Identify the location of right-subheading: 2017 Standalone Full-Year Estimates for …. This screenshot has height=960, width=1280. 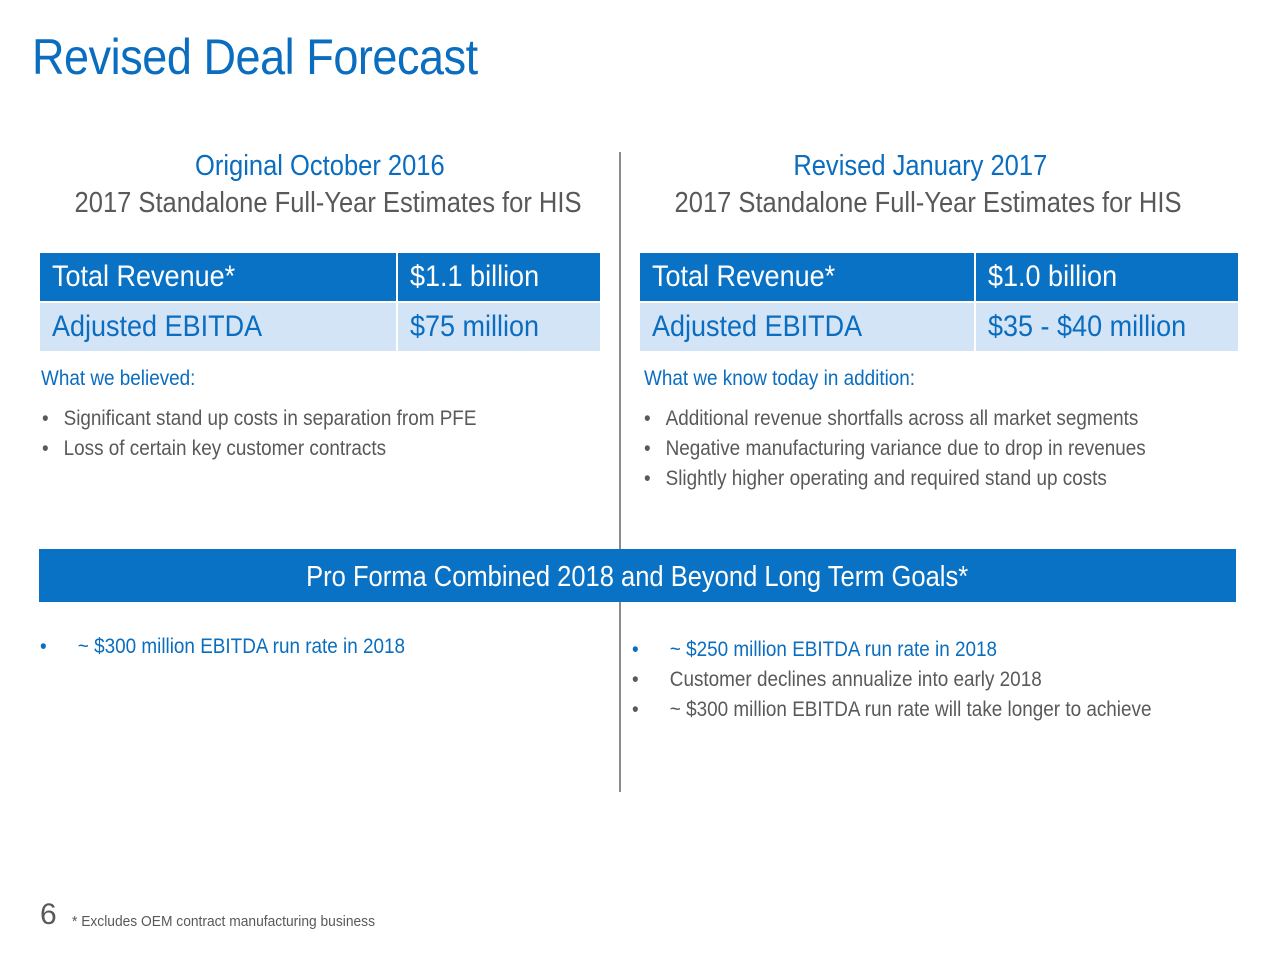
(928, 203).